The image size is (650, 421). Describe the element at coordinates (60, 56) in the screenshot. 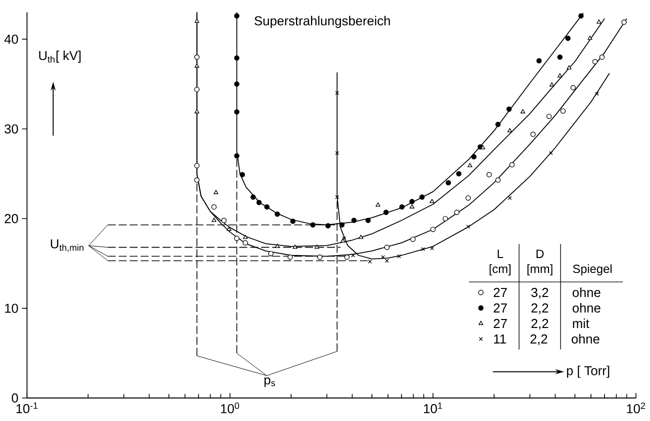

I see `y-axis-title: U$_{th}$[ kV]` at that location.